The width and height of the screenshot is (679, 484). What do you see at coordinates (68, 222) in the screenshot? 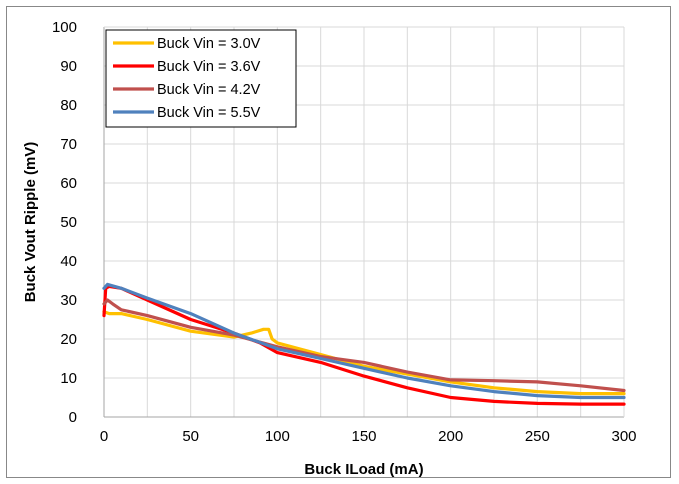
I see `y-tick-label: 50` at bounding box center [68, 222].